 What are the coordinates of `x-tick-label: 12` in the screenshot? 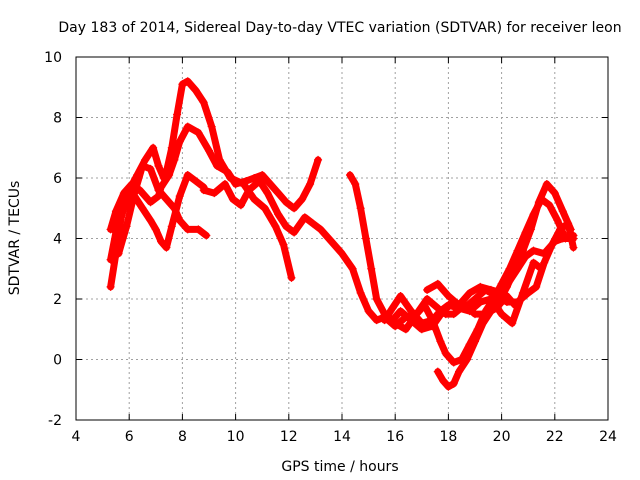 It's located at (289, 437).